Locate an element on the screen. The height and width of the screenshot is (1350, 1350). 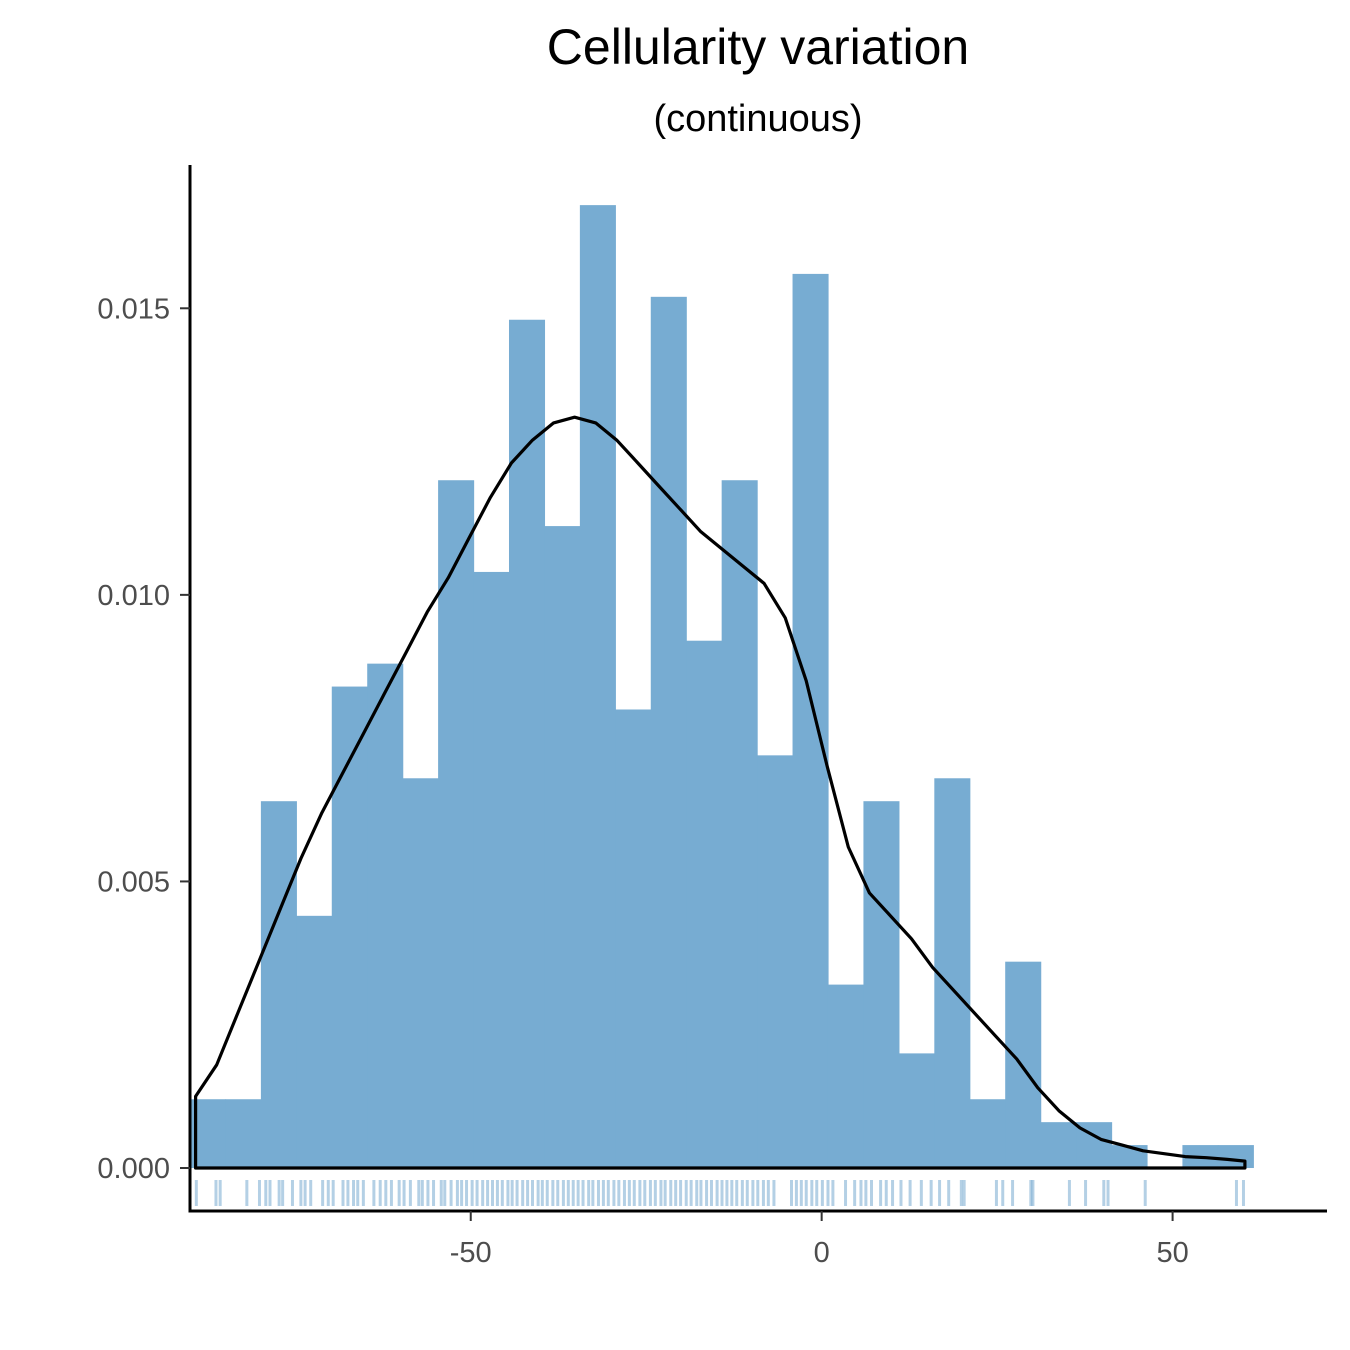
y-tick-label: 0.005 is located at coordinates (133, 882).